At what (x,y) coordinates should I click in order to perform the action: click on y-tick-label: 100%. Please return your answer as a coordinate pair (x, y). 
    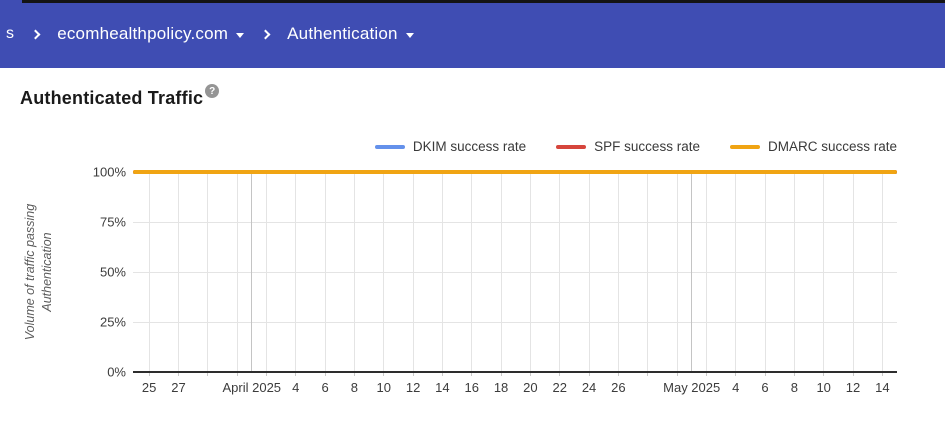
    Looking at the image, I should click on (109, 172).